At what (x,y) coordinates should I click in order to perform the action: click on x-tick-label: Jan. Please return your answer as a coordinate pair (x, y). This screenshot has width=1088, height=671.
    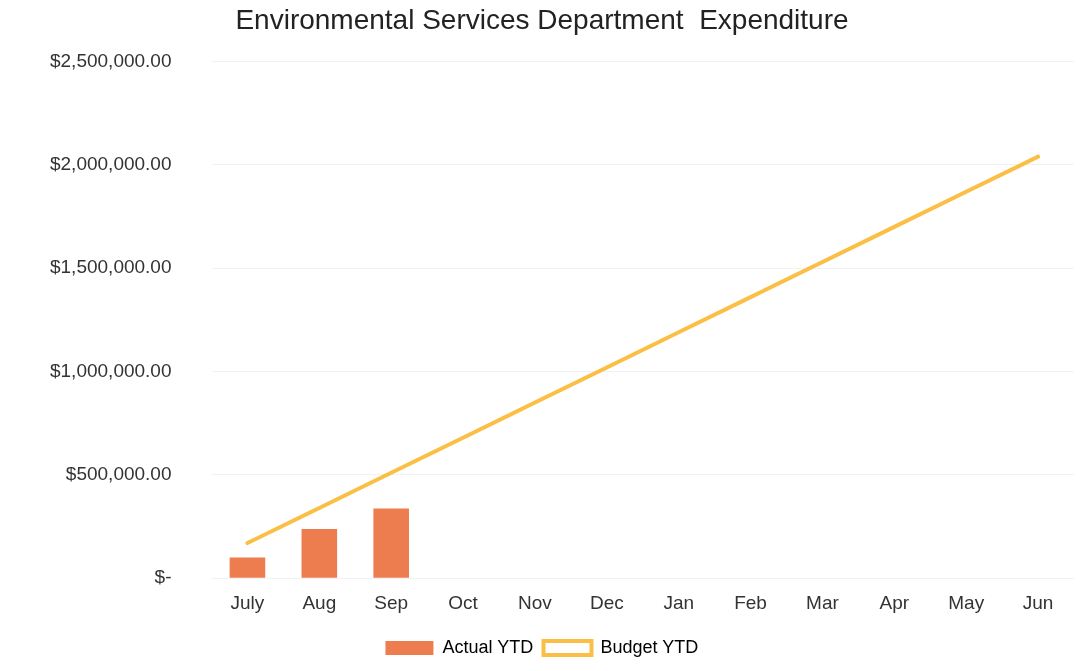
    Looking at the image, I should click on (679, 602).